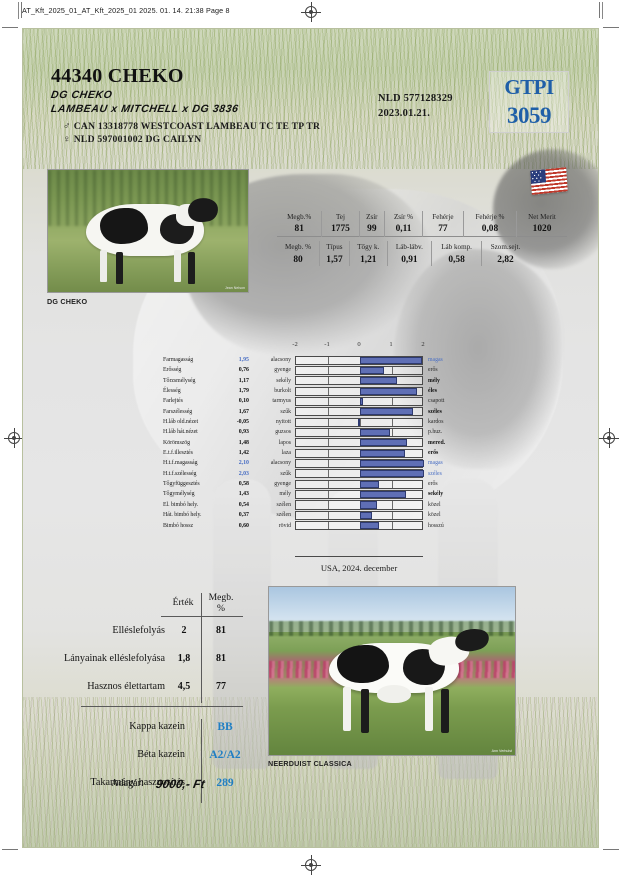 Image resolution: width=621 pixels, height=877 pixels. What do you see at coordinates (283, 515) in the screenshot?
I see `trait-low-label: szélen` at bounding box center [283, 515].